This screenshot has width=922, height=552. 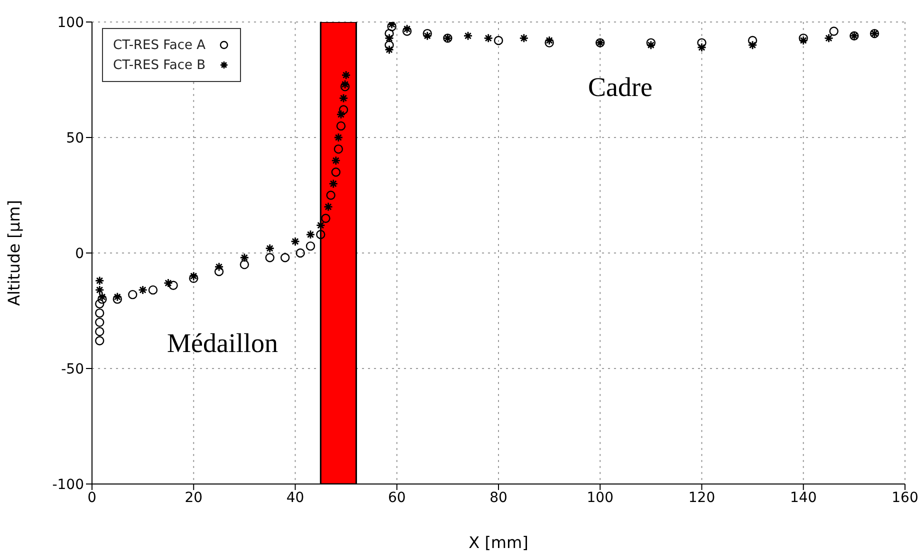 What do you see at coordinates (803, 498) in the screenshot?
I see `x-tick-label: 140` at bounding box center [803, 498].